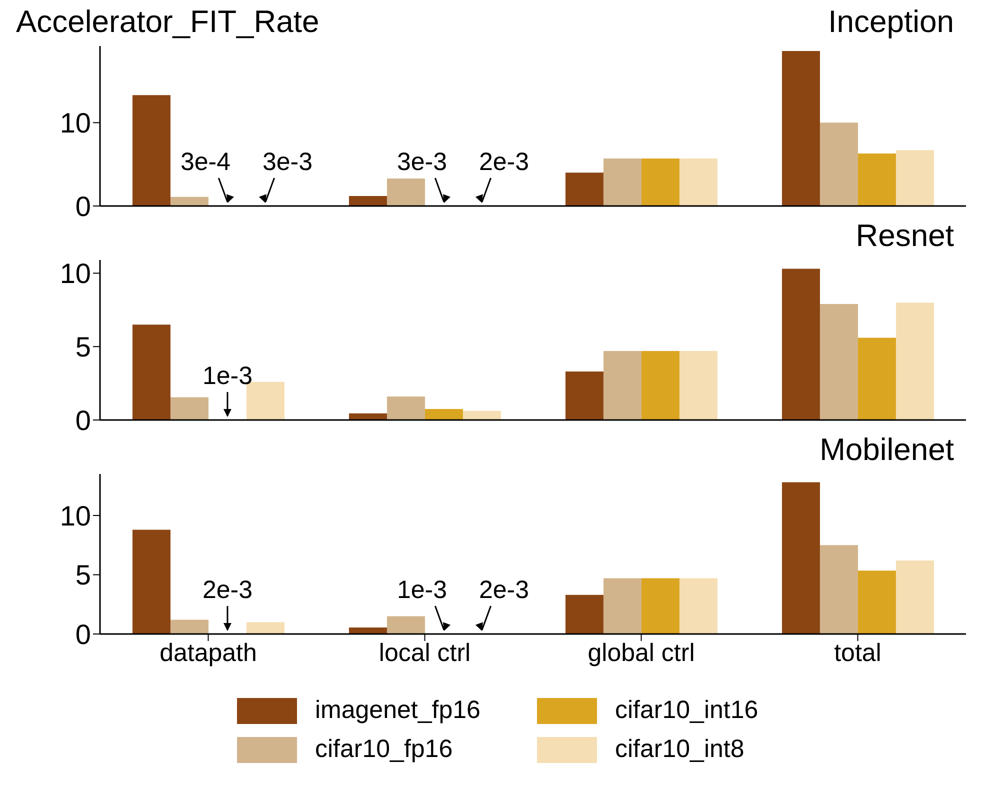 The height and width of the screenshot is (794, 982). What do you see at coordinates (205, 162) in the screenshot?
I see `annotation: 3e-4` at bounding box center [205, 162].